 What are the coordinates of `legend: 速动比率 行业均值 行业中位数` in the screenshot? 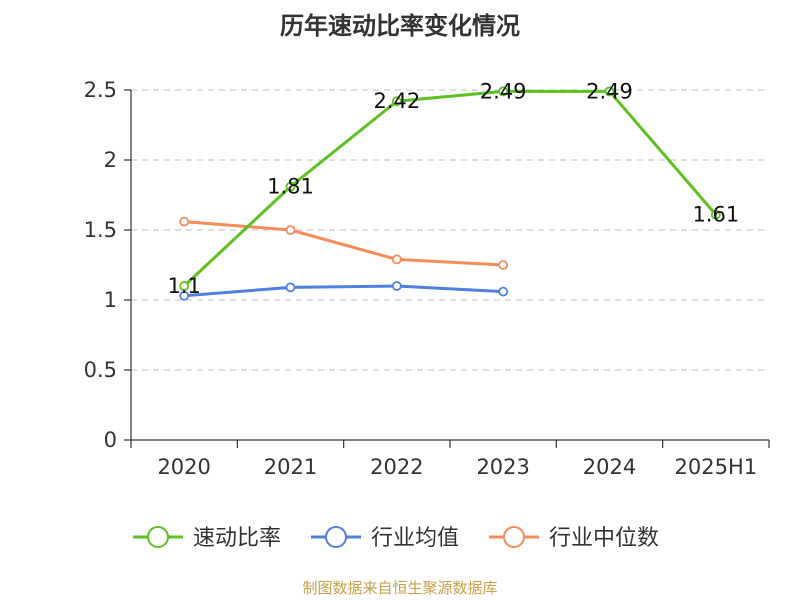 It's located at (396, 538).